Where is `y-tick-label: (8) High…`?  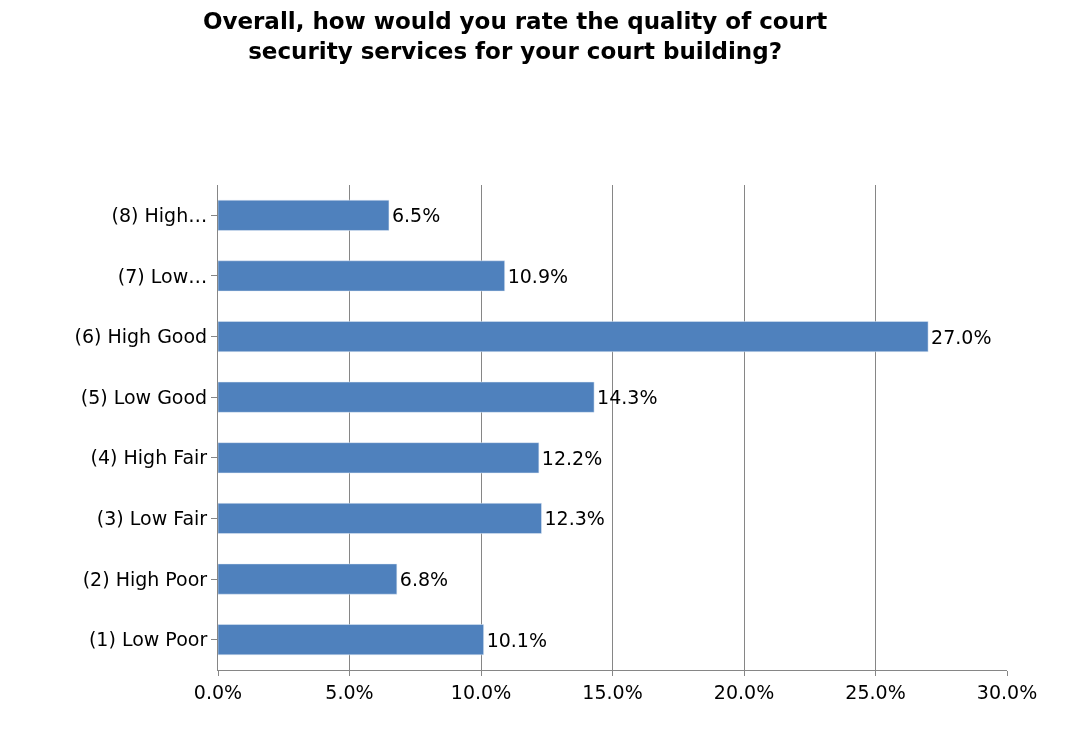 y-tick-label: (8) High… is located at coordinates (159, 214).